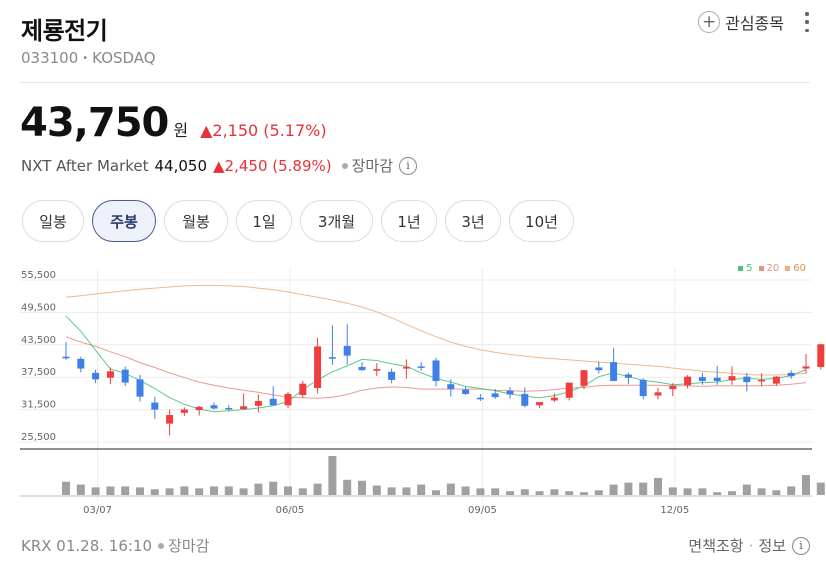  Describe the element at coordinates (181, 165) in the screenshot. I see `after-market-price: 44,050` at that location.